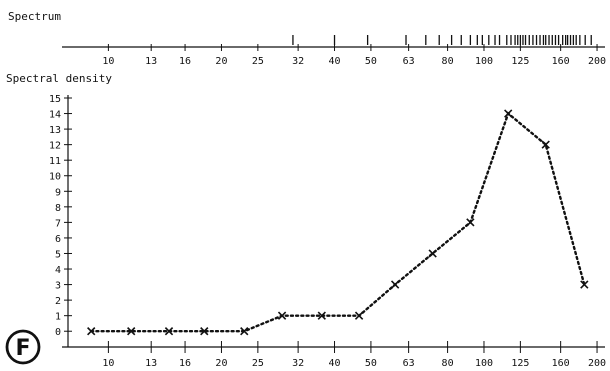  Describe the element at coordinates (58, 254) in the screenshot. I see `density-y-tick-label: 5` at that location.